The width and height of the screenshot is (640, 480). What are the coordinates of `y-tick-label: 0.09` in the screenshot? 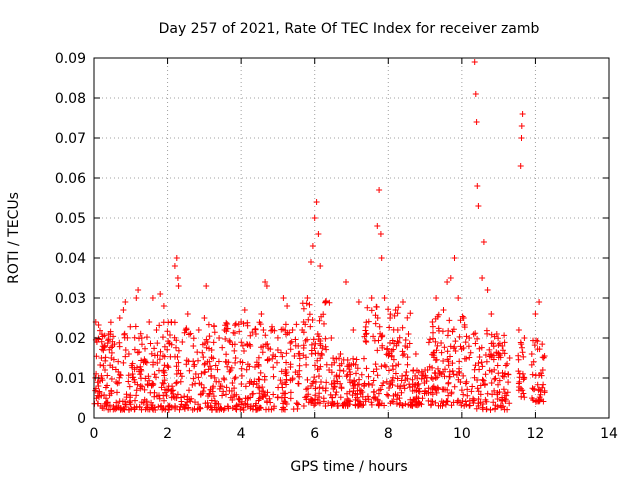 It's located at (70, 59).